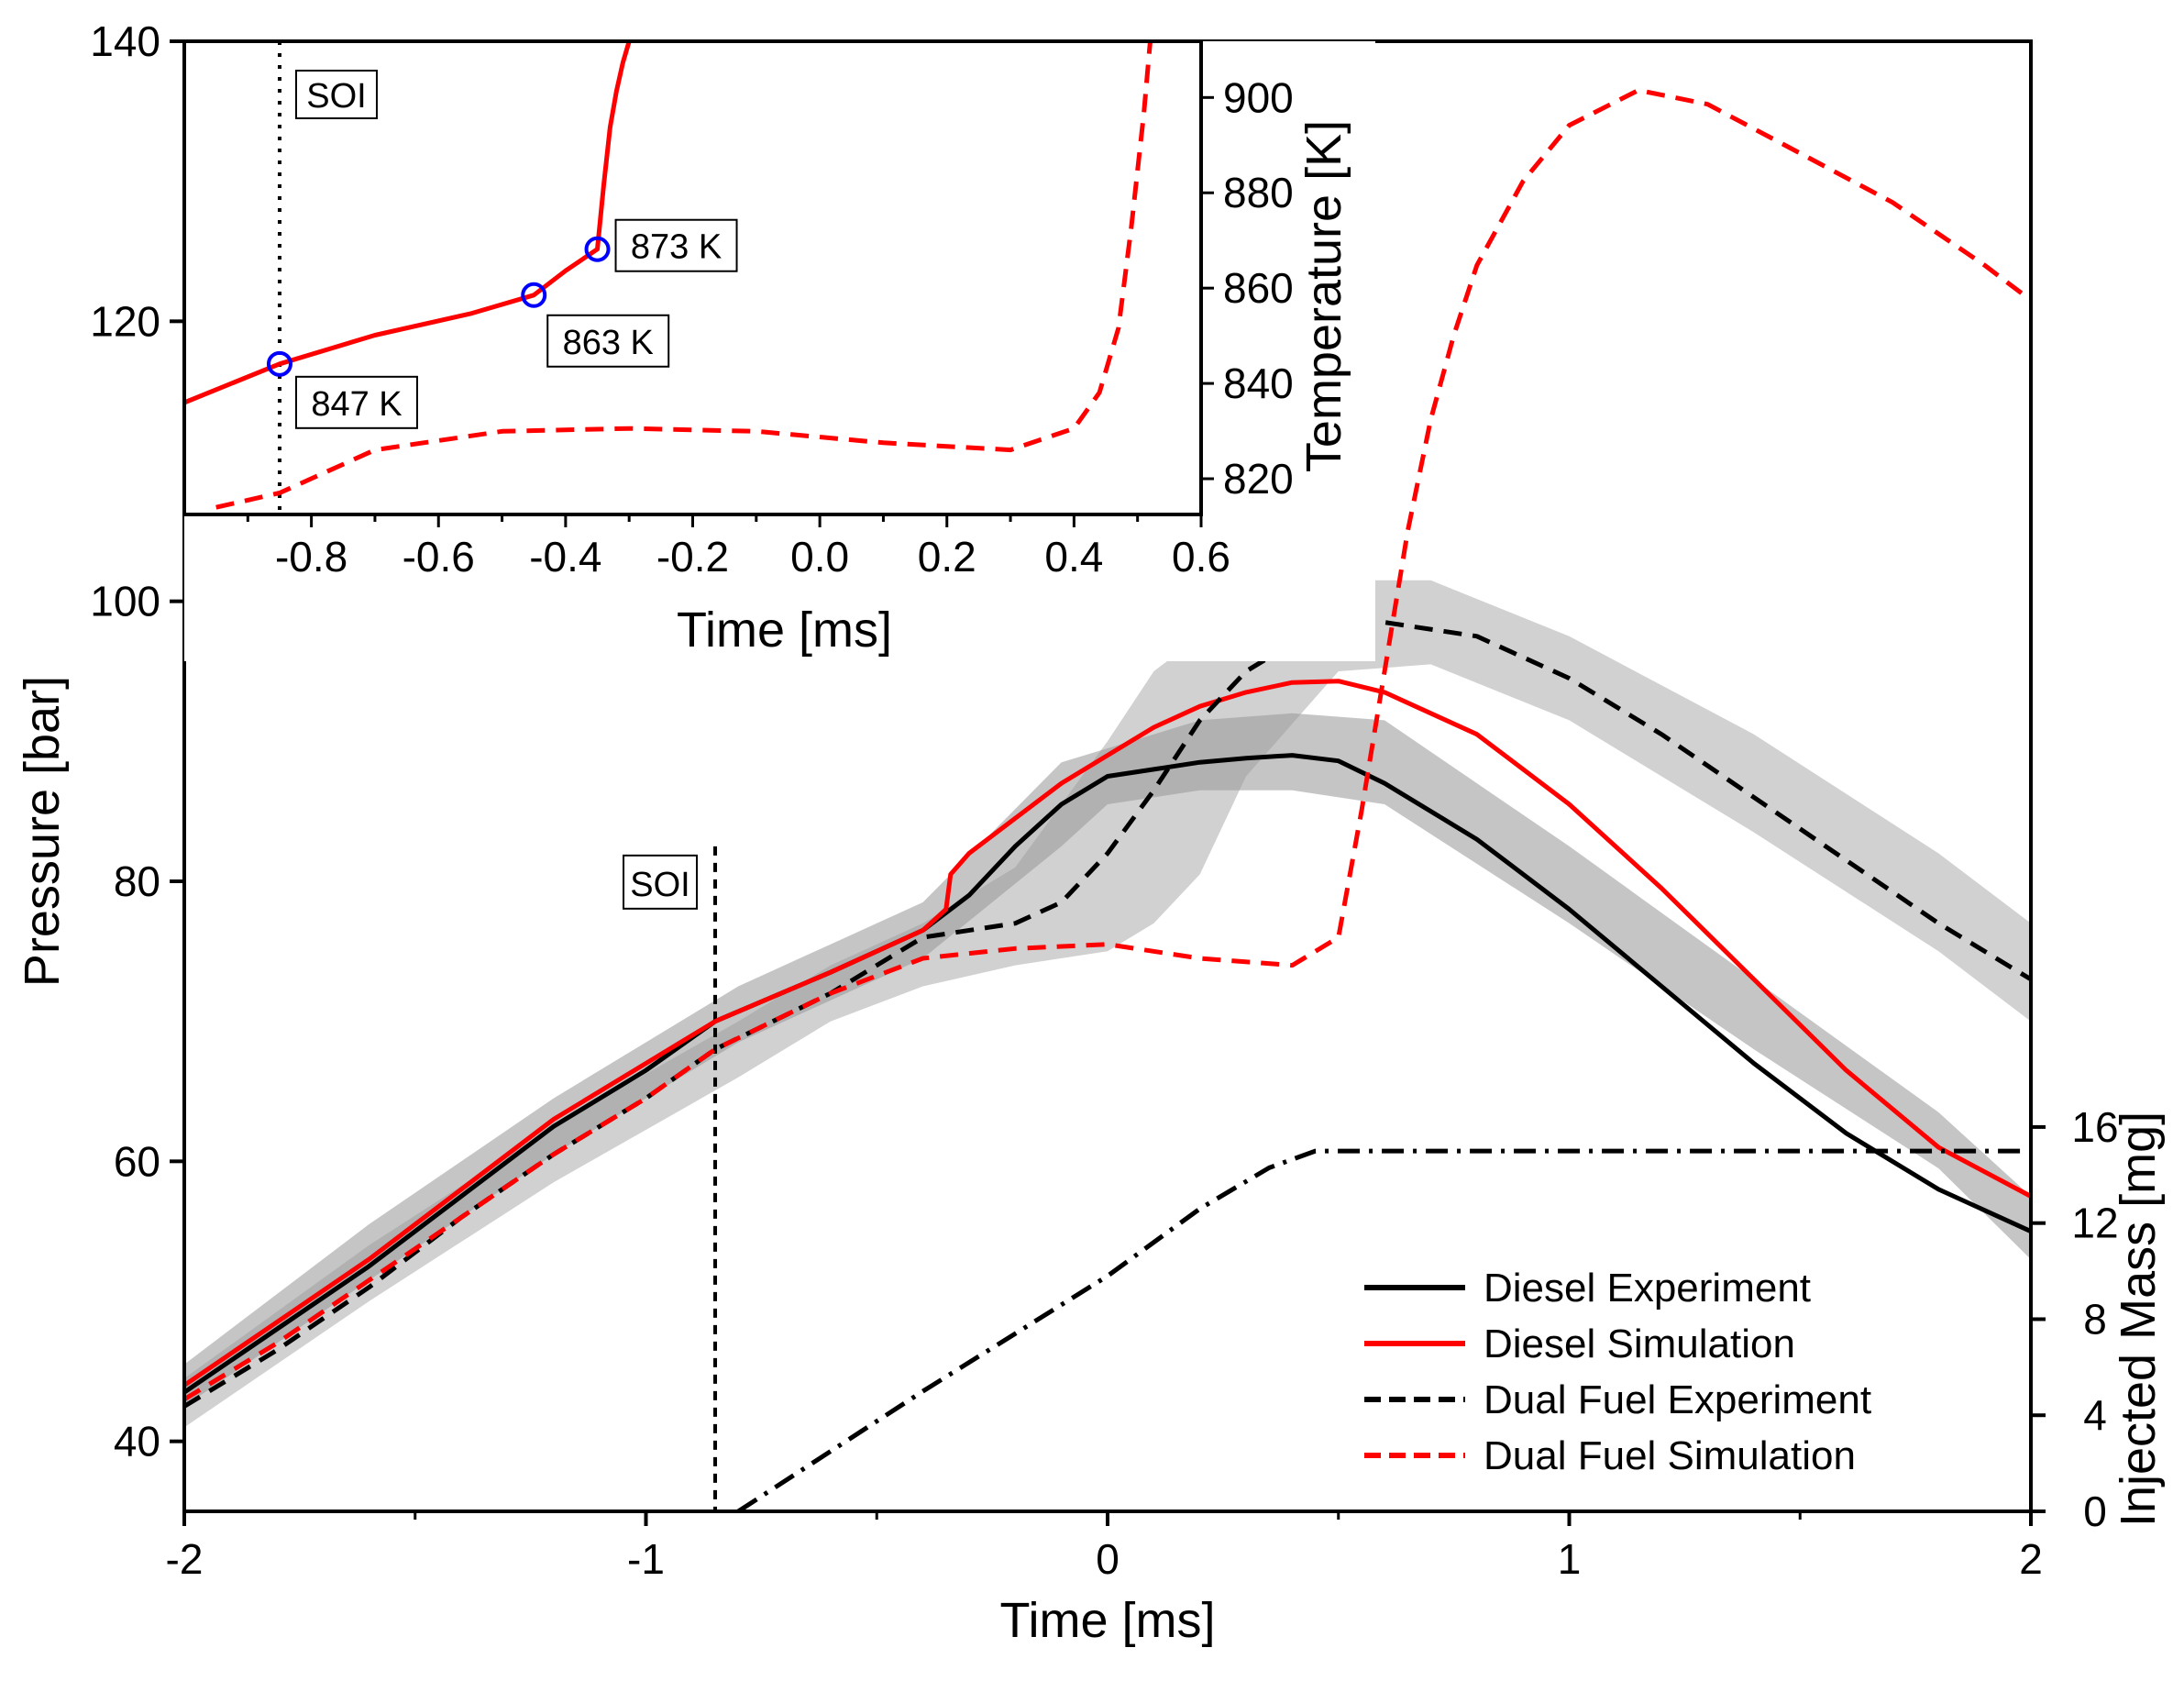 This screenshot has height=1681, width=2184. What do you see at coordinates (1639, 1344) in the screenshot?
I see `legend-label: Diesel Simulation` at bounding box center [1639, 1344].